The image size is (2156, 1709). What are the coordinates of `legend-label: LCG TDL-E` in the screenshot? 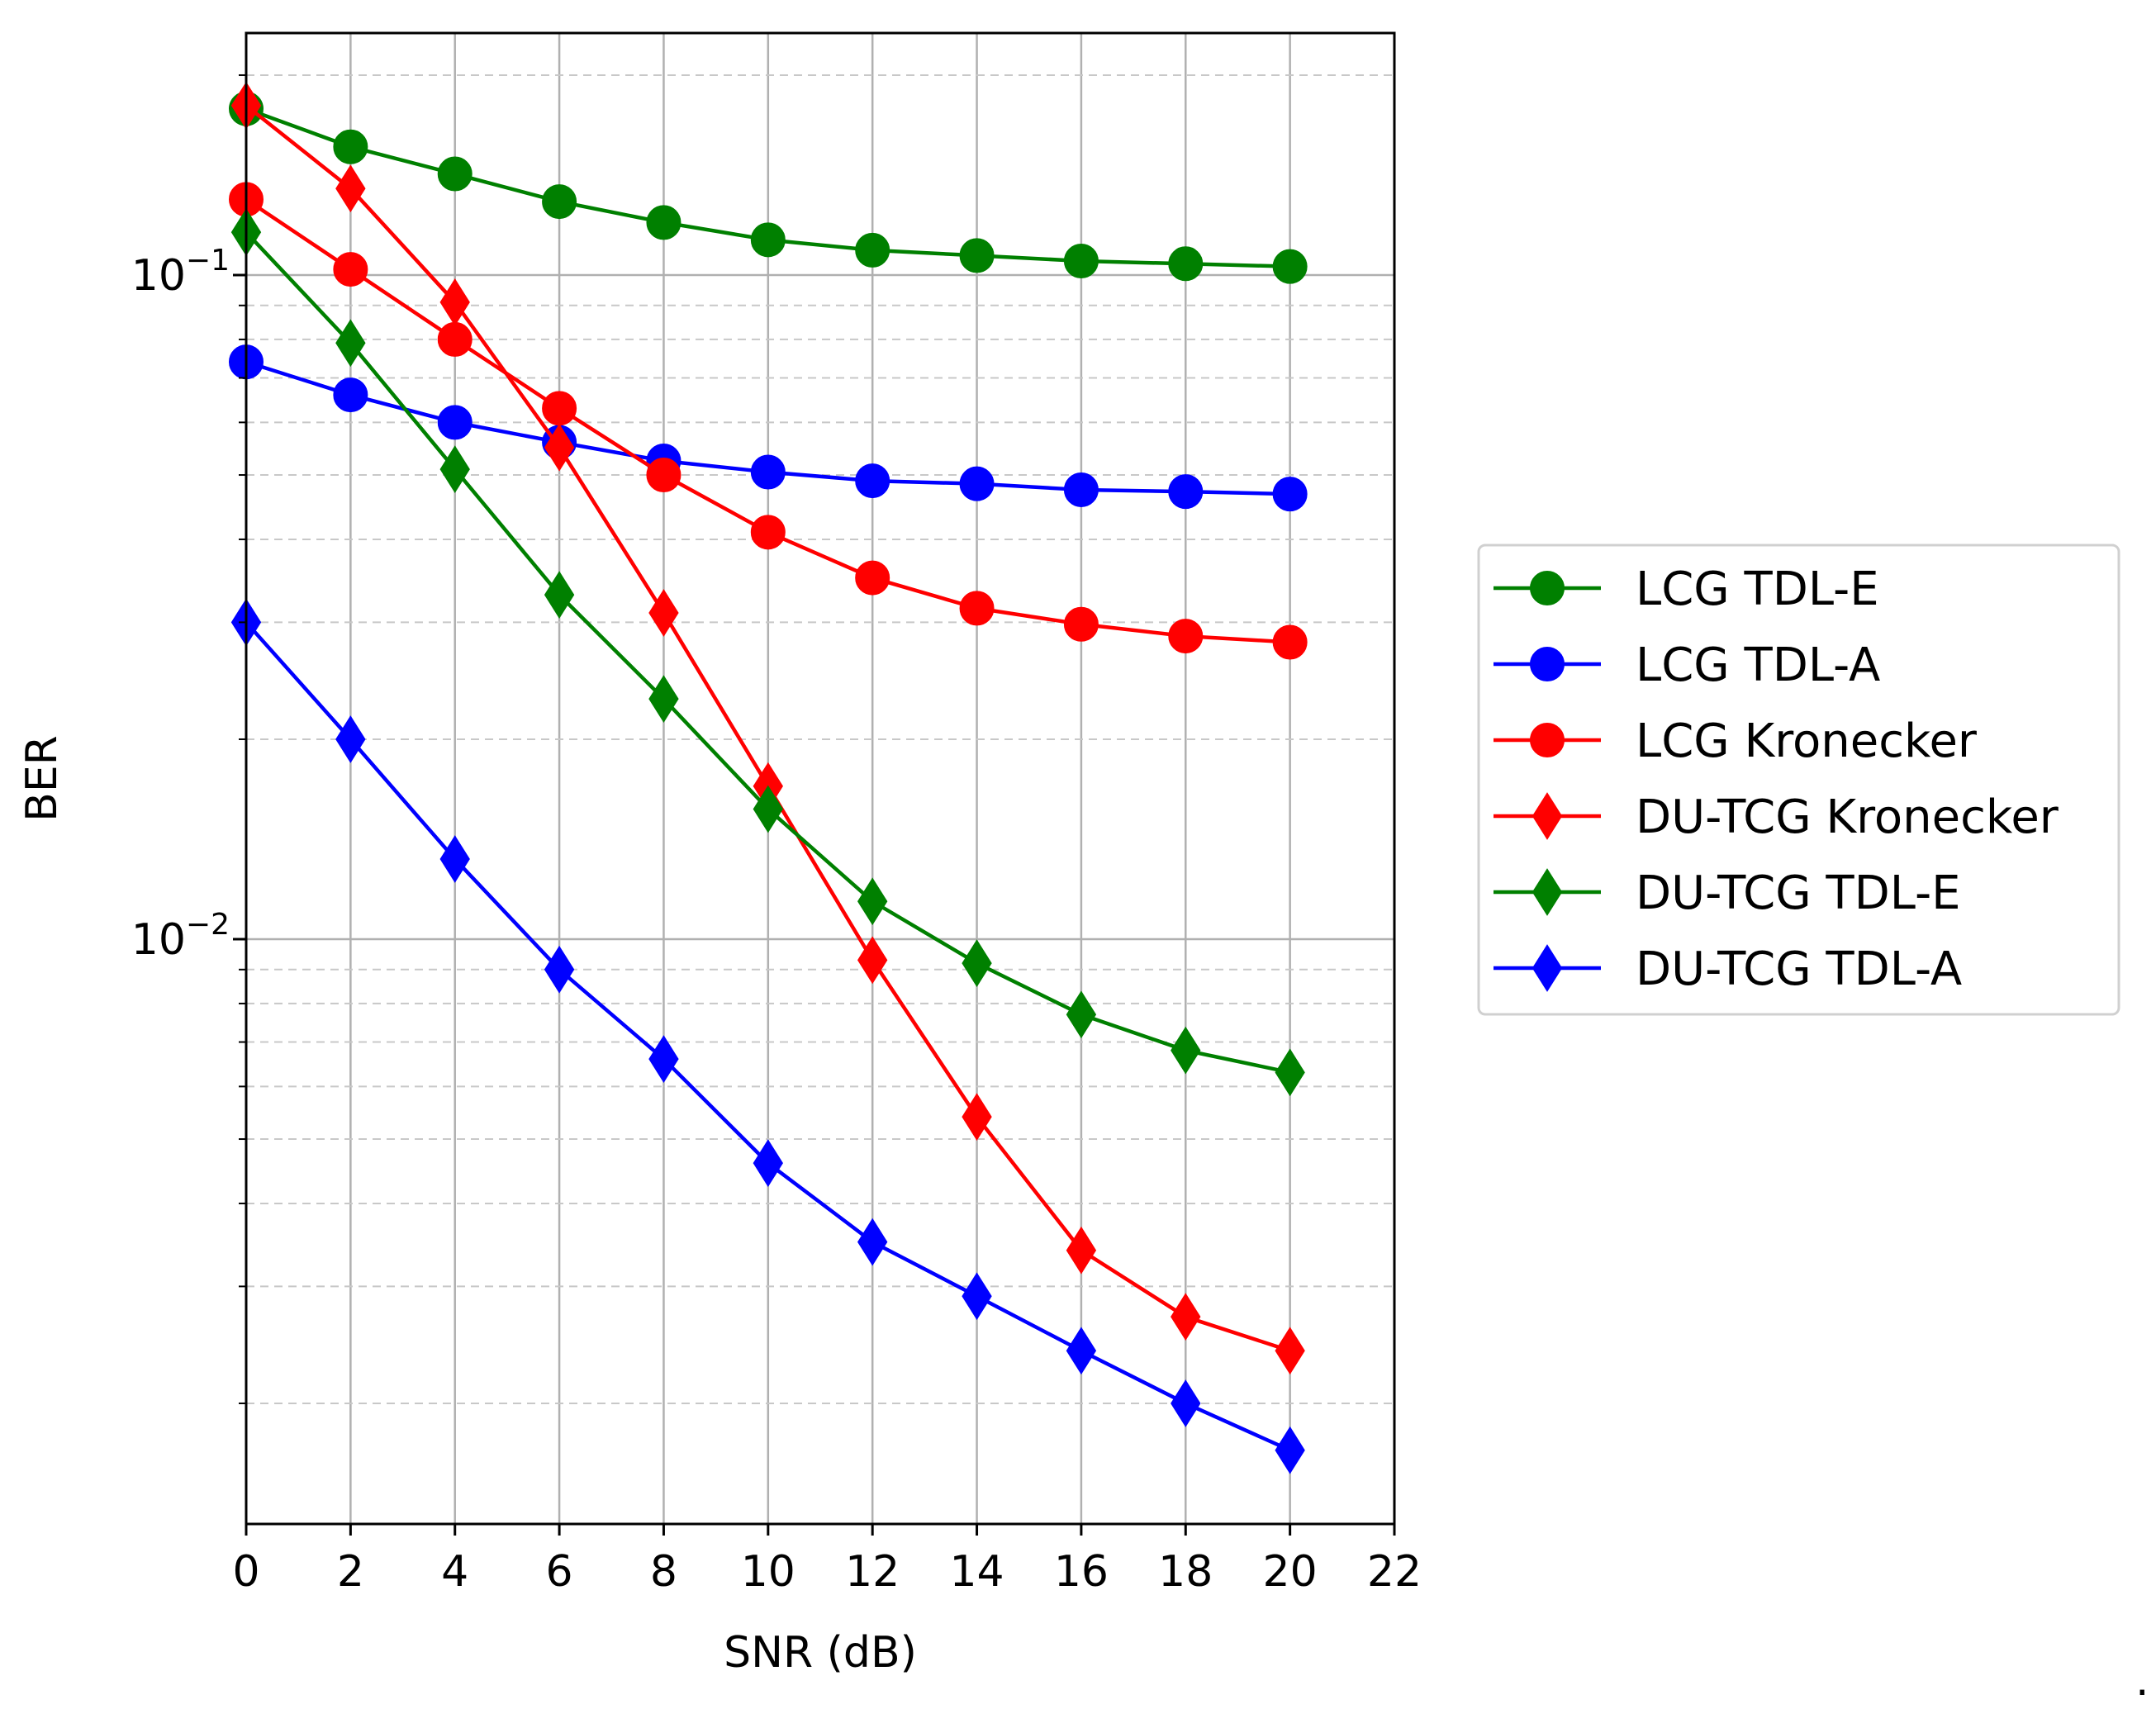 It's located at (1758, 589).